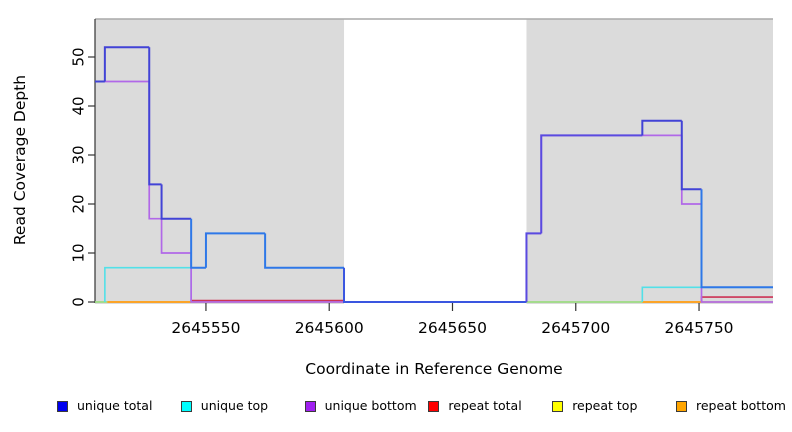 This screenshot has height=432, width=792. I want to click on legend-item-unique-bottom: unique bottom, so click(360, 406).